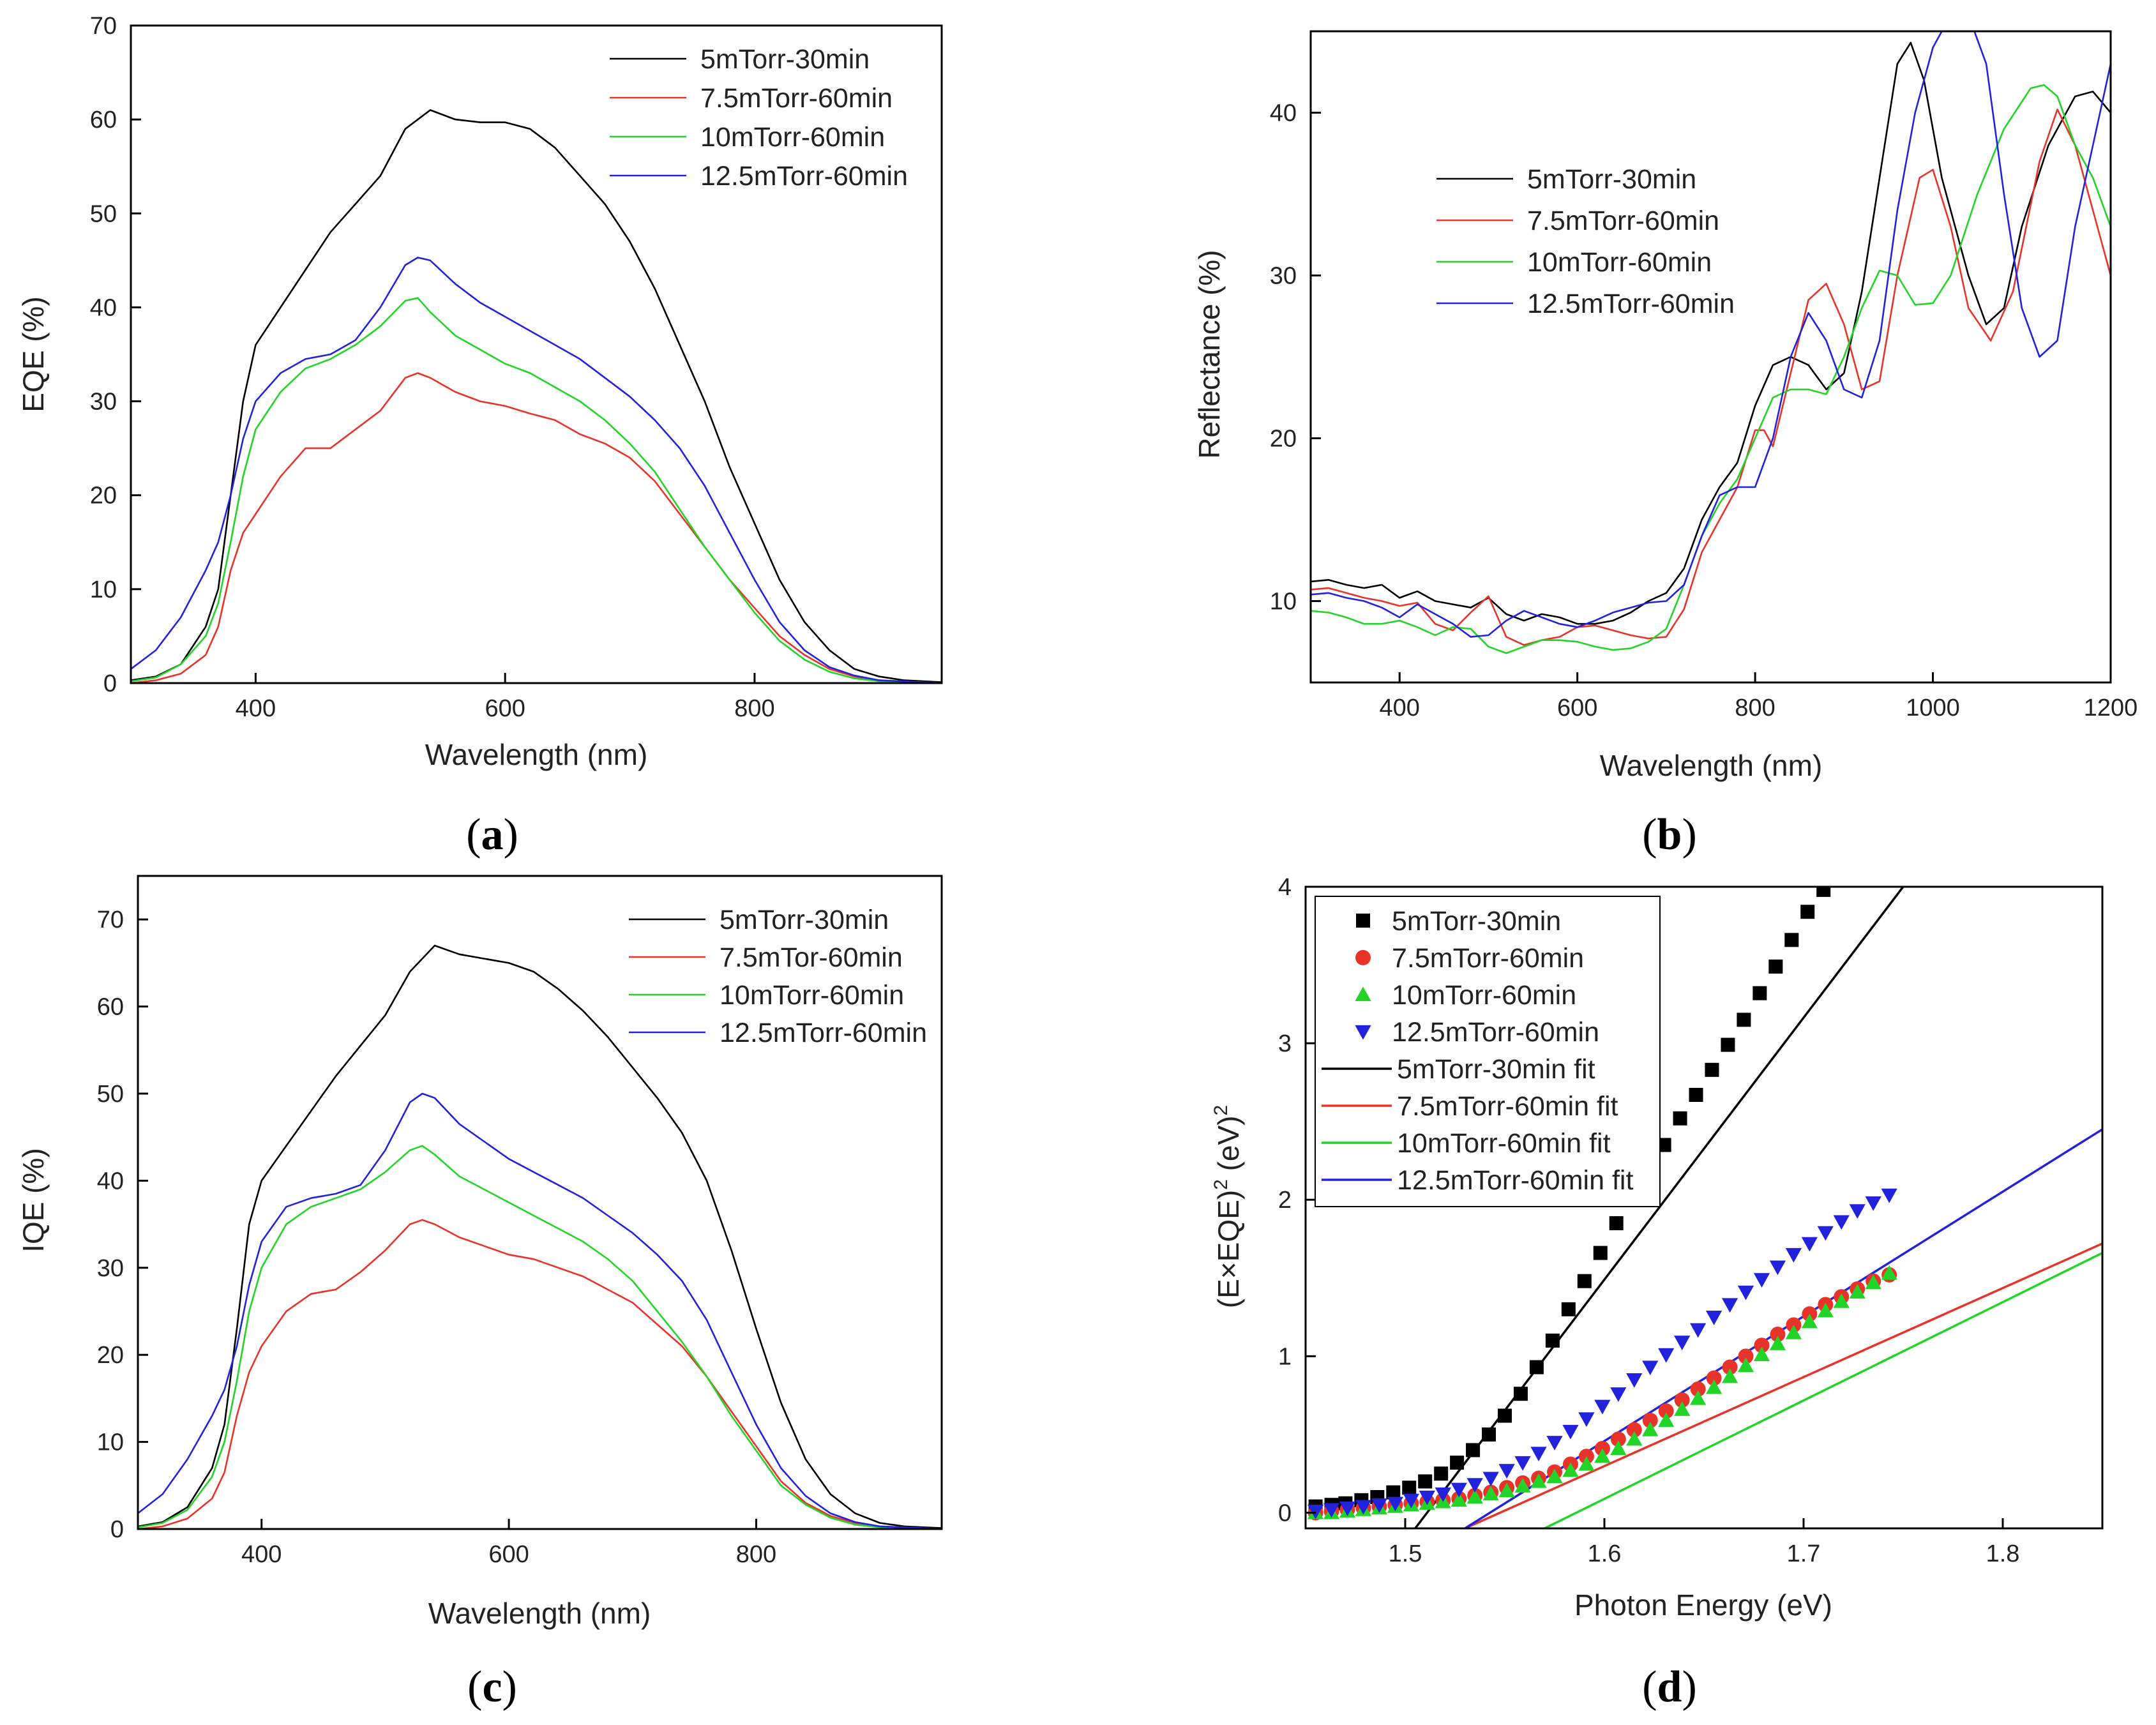  What do you see at coordinates (33, 354) in the screenshot?
I see `panel-a-y-axis-label: EQE (%)` at bounding box center [33, 354].